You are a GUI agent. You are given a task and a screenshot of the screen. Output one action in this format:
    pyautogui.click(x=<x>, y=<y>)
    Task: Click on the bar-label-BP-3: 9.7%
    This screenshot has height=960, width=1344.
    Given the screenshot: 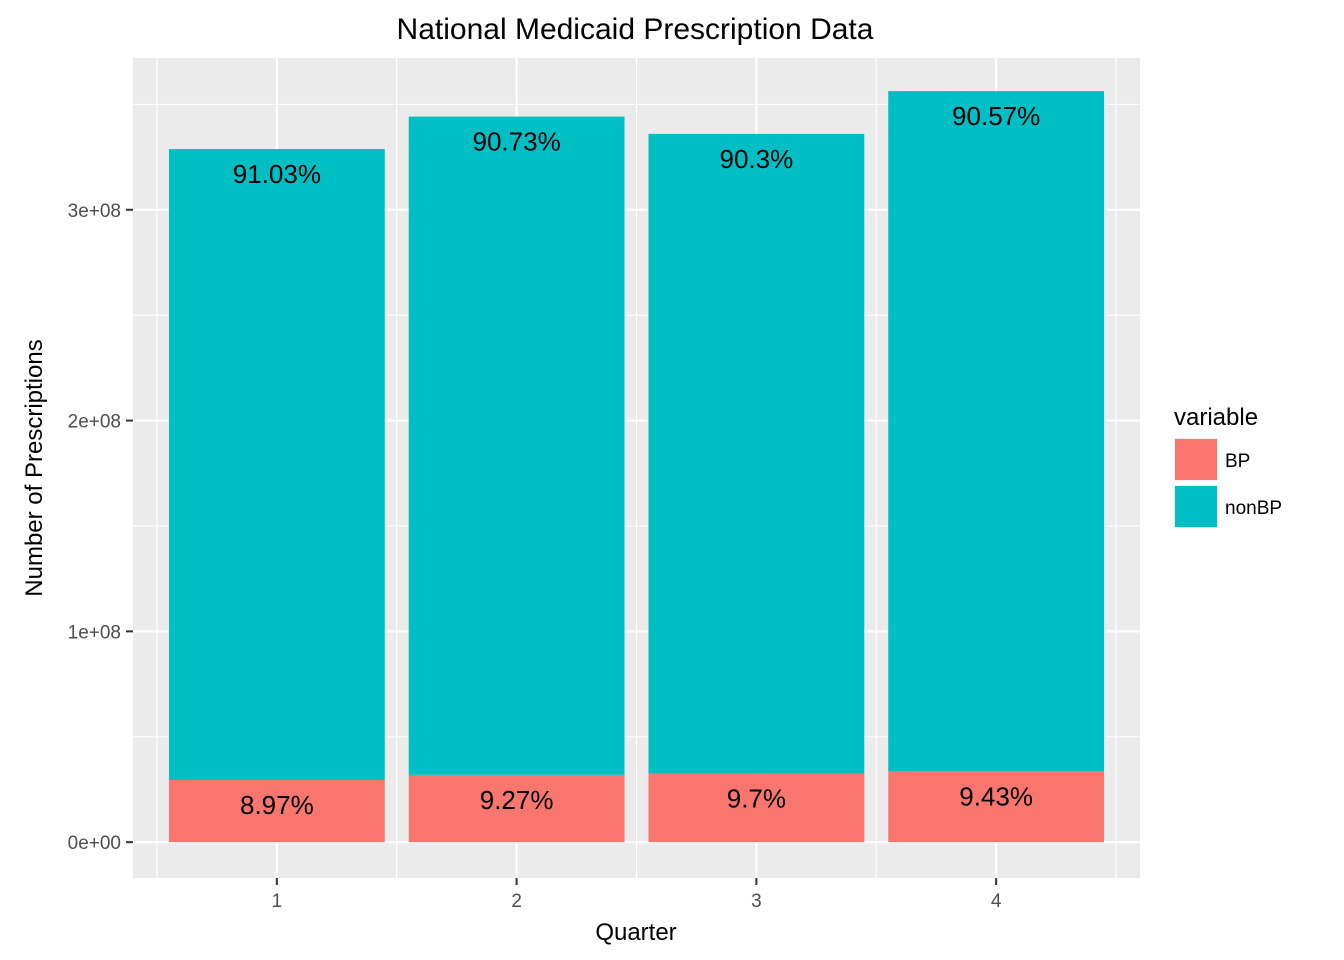 What is the action you would take?
    pyautogui.click(x=756, y=798)
    